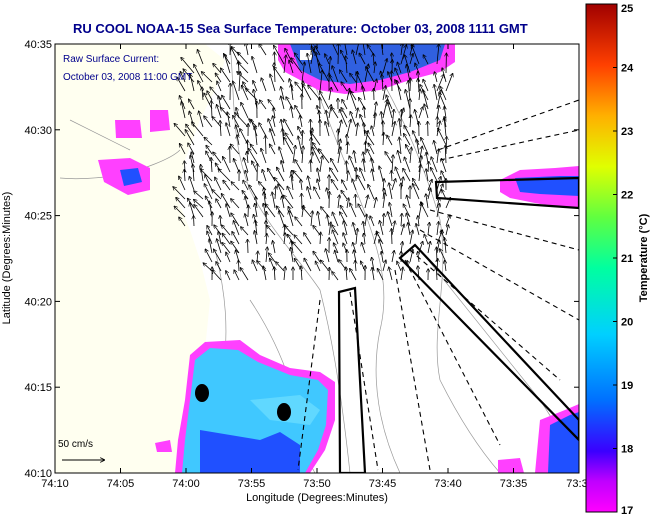  Describe the element at coordinates (627, 132) in the screenshot. I see `colorbar-tick-label: 23` at that location.